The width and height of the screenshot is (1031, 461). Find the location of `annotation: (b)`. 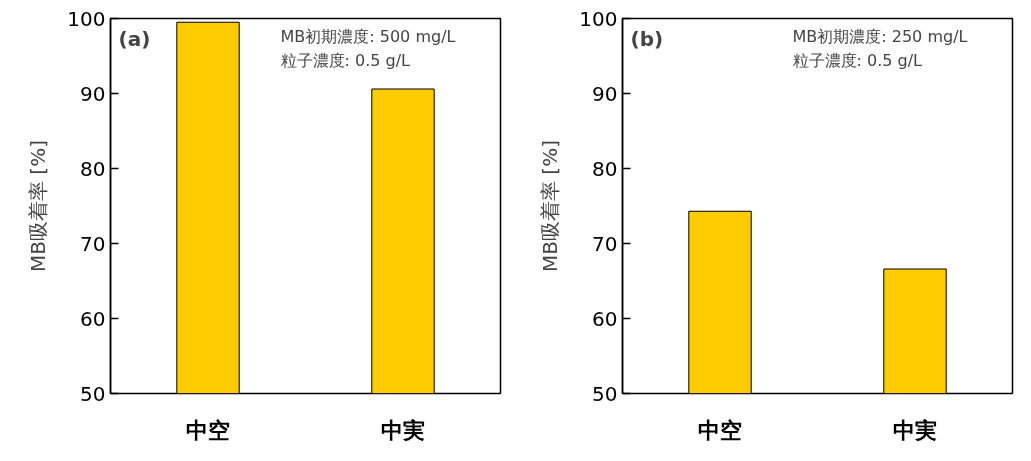

annotation: (b) is located at coordinates (647, 38).